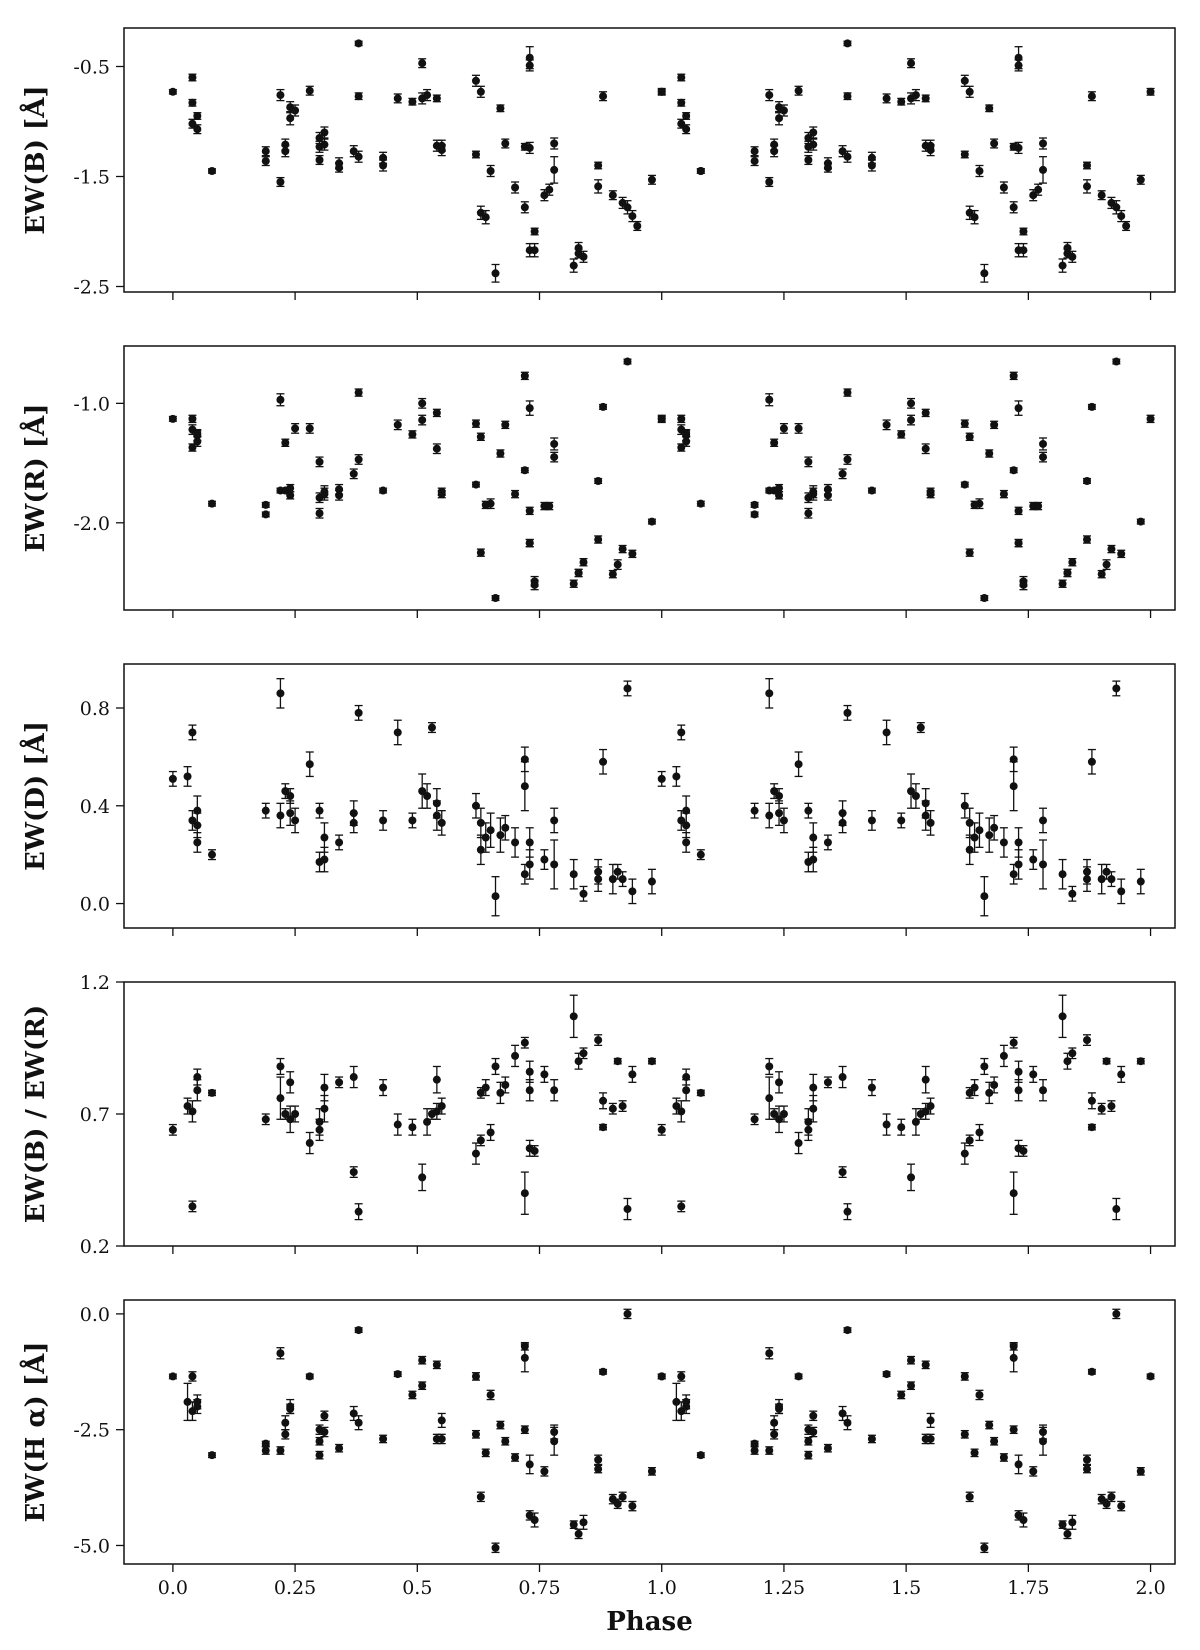  Describe the element at coordinates (91, 1431) in the screenshot. I see `y-tick-label: -2.5` at that location.